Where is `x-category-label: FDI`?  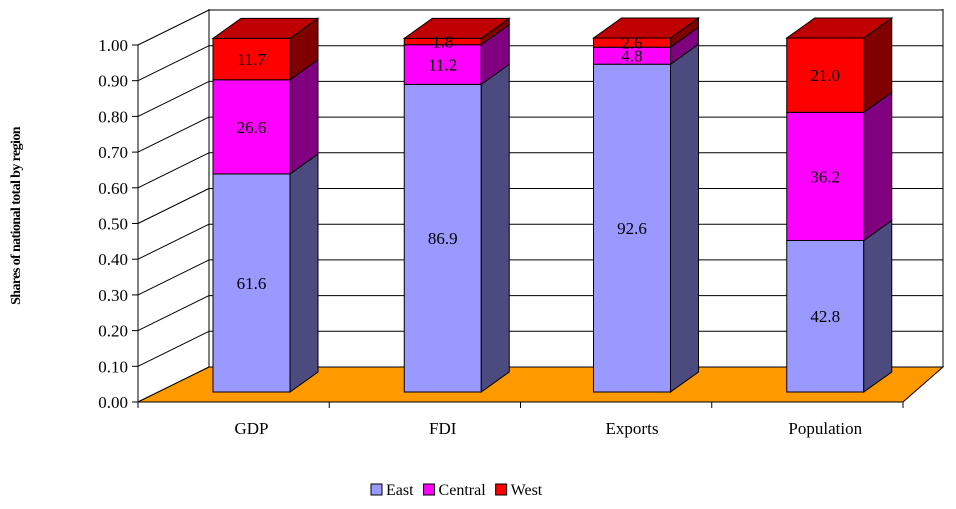
x-category-label: FDI is located at coordinates (443, 428).